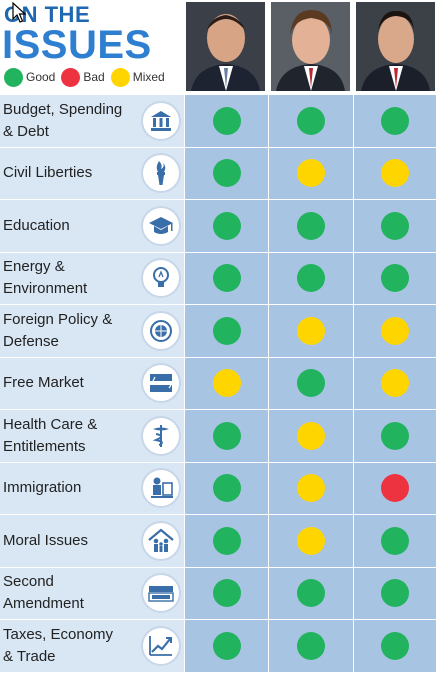  I want to click on issue-label: Civil Liberties, so click(48, 173).